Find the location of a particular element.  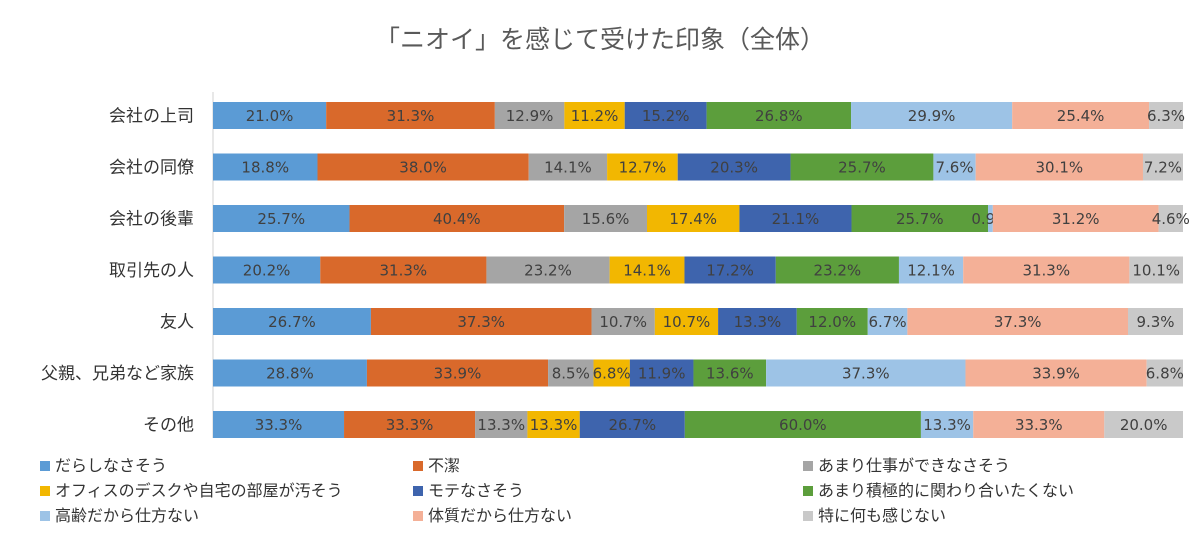

data-label: 11.2% is located at coordinates (595, 116).